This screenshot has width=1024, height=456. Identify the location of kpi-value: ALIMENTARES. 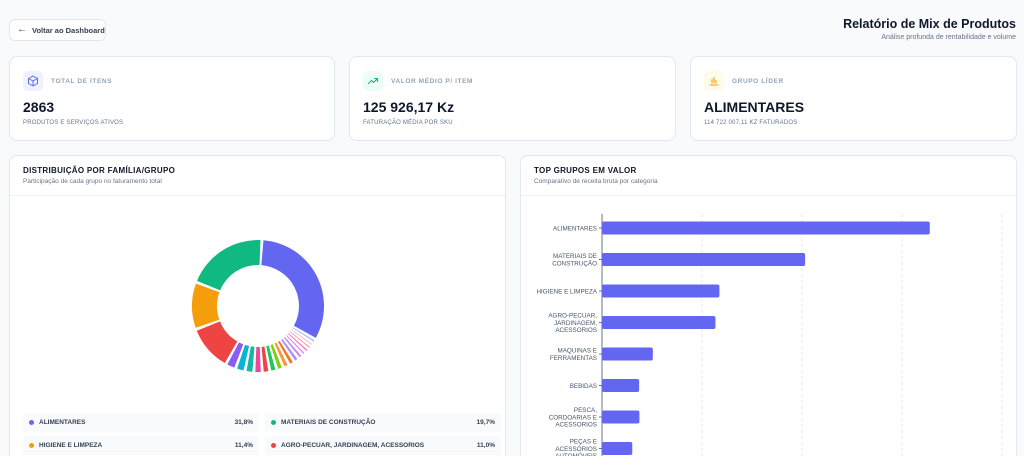
(754, 107).